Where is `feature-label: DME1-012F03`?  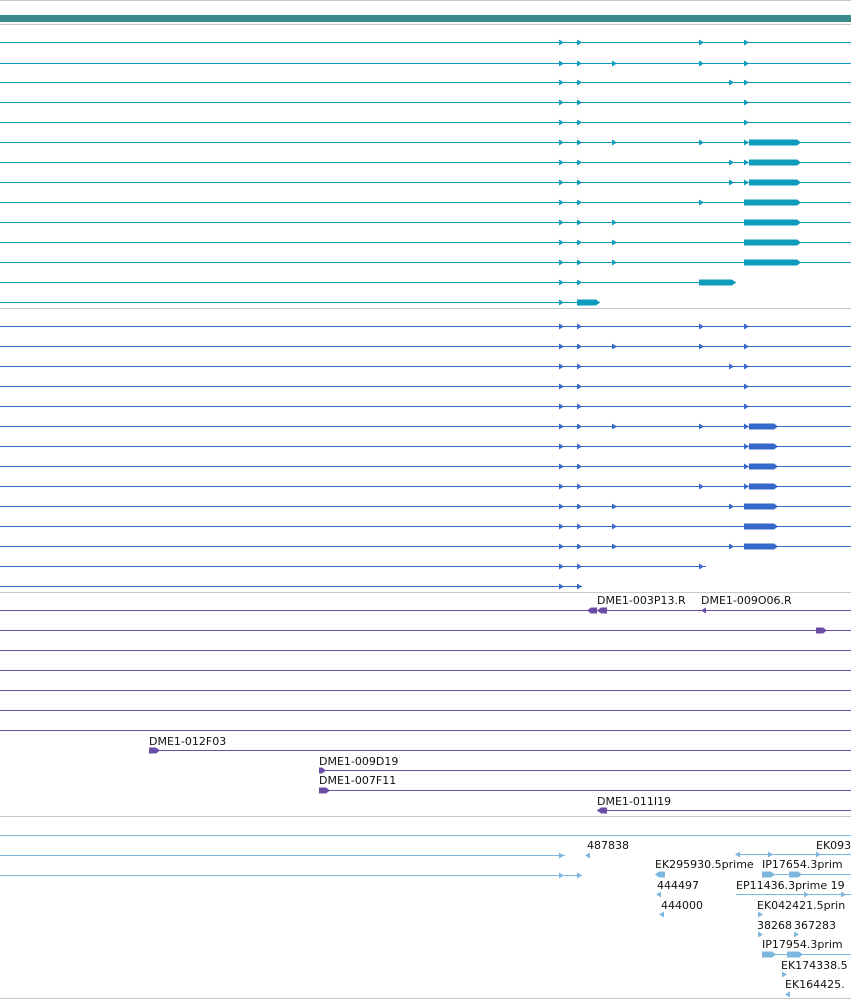 feature-label: DME1-012F03 is located at coordinates (187, 741).